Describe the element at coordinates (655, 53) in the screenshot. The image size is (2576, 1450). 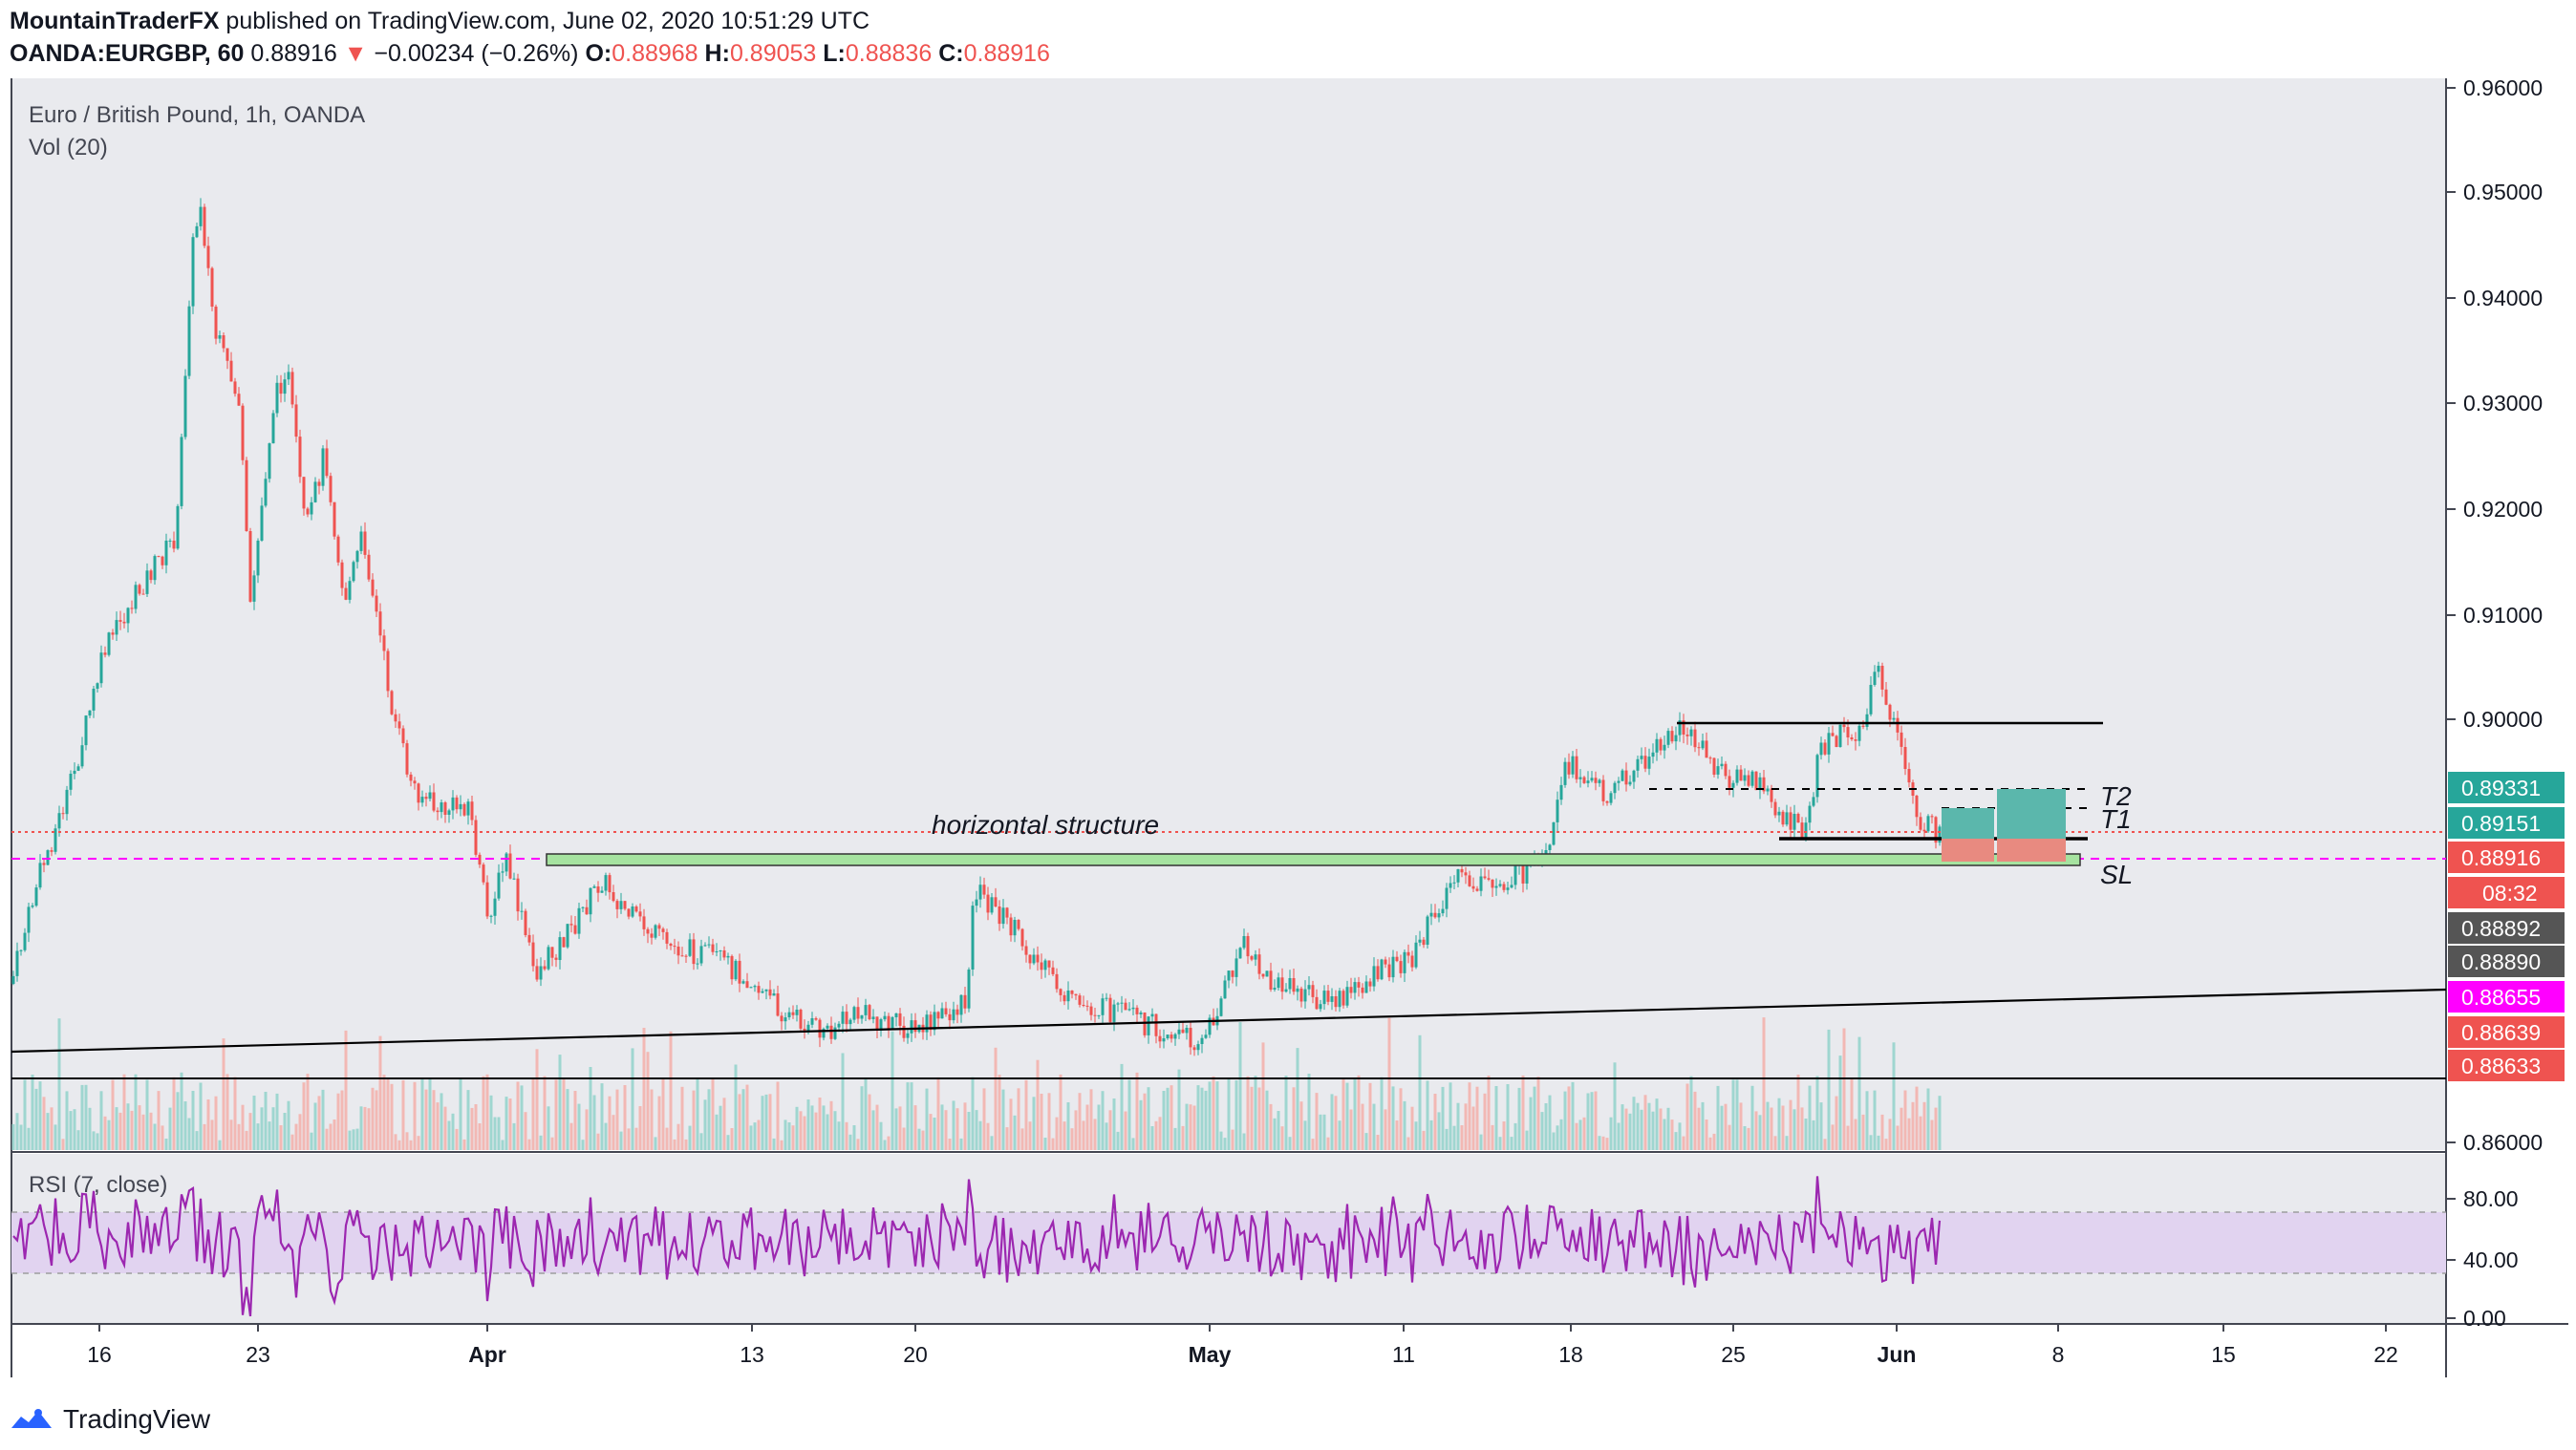
I see `open-value: 0.88968` at that location.